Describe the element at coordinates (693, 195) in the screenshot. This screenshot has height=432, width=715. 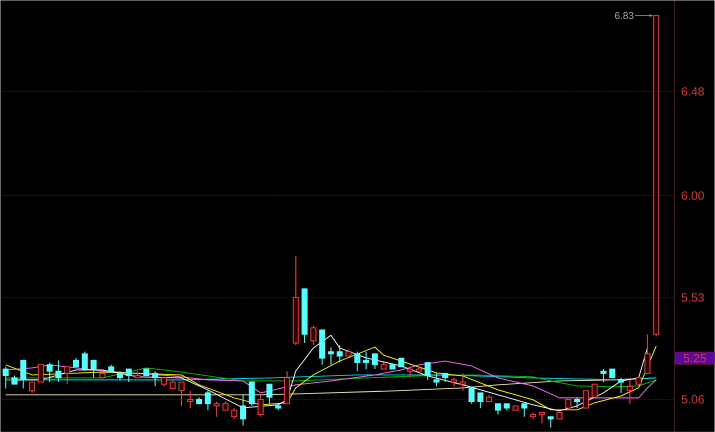
I see `y-tick-label: 6.00` at that location.